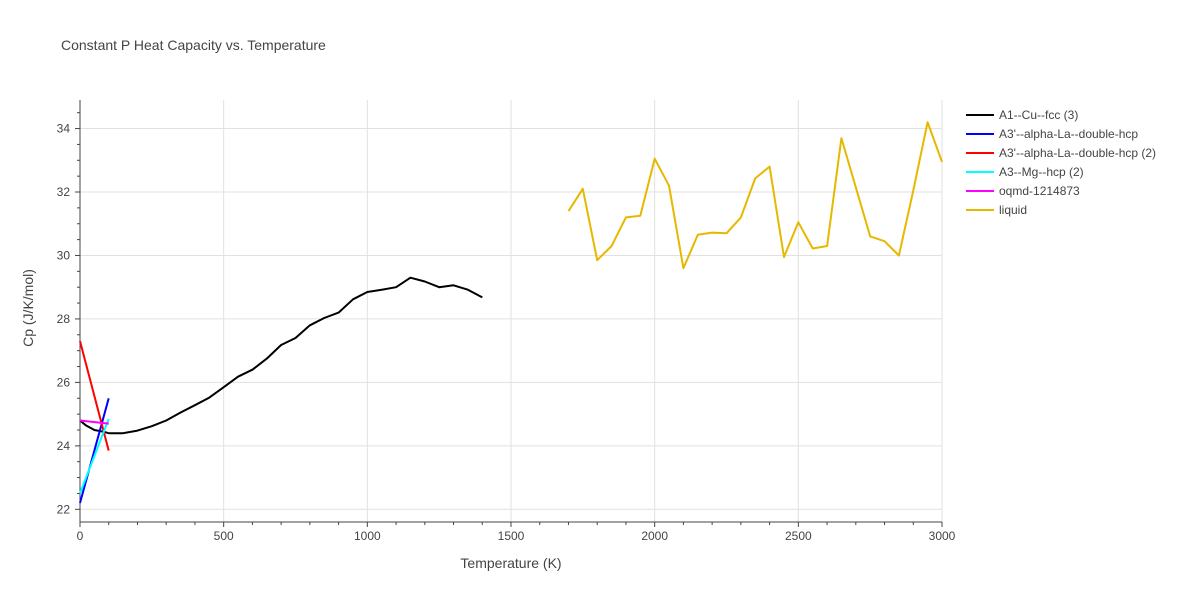 This screenshot has height=605, width=1200. What do you see at coordinates (64, 129) in the screenshot?
I see `y-tick-label: 34` at bounding box center [64, 129].